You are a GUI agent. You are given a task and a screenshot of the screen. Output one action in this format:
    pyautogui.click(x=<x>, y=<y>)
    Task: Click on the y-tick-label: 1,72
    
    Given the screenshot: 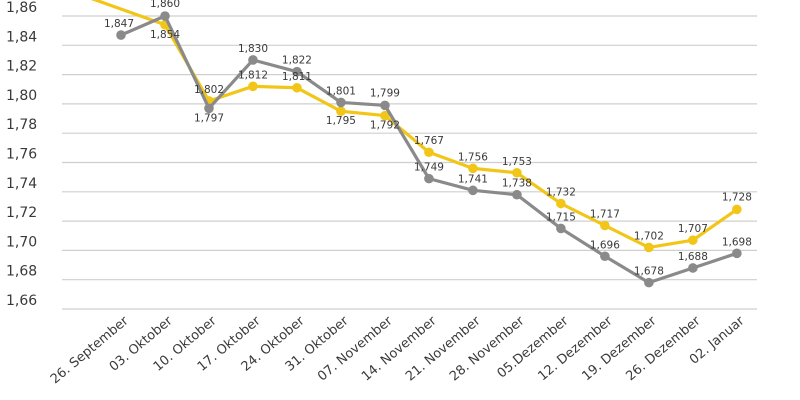 What is the action you would take?
    pyautogui.click(x=21, y=213)
    